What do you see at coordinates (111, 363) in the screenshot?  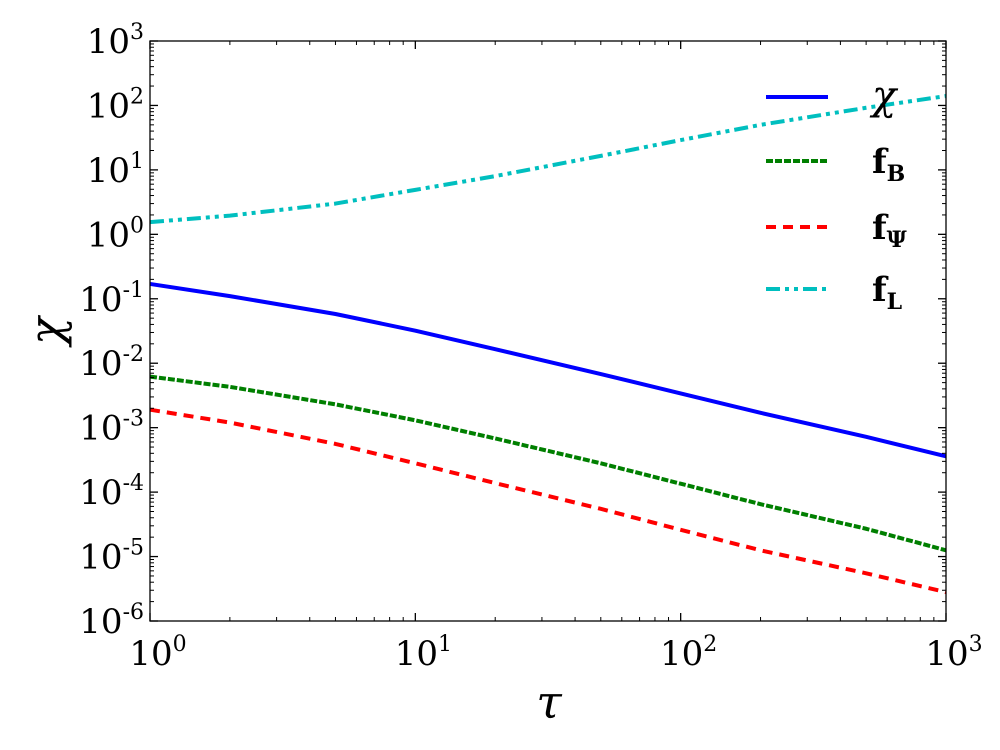 I see `y-tick-label-4: 10⁻²` at bounding box center [111, 363].